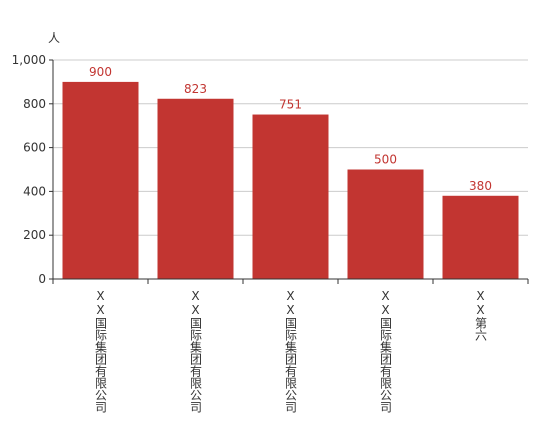 This screenshot has height=424, width=550. I want to click on y-tick-label: 200, so click(34, 235).